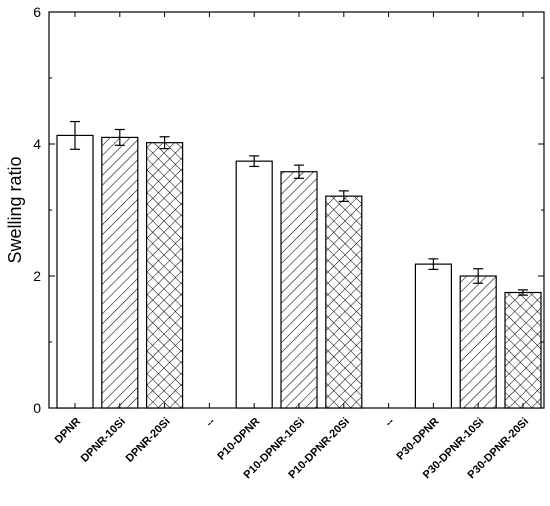  I want to click on x-category-label: DPNR-20Si, so click(148, 440).